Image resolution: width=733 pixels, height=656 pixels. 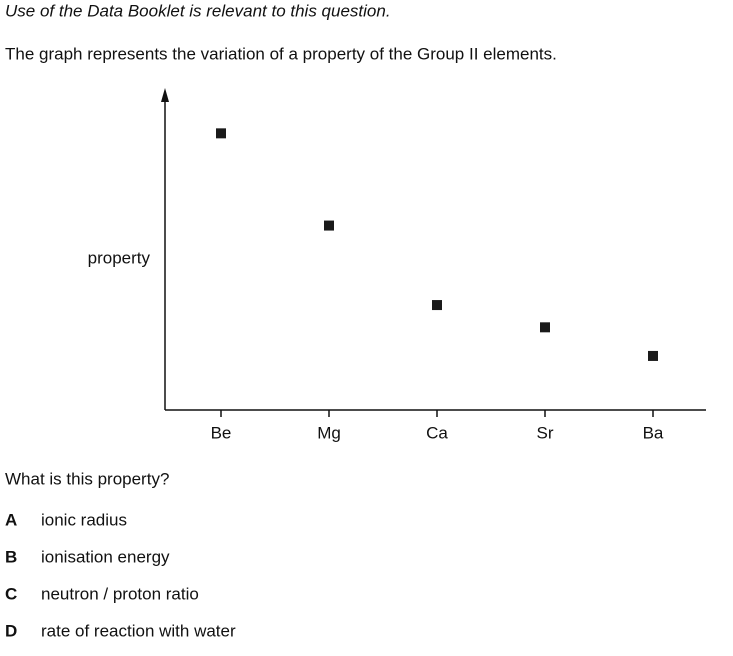 What do you see at coordinates (653, 432) in the screenshot?
I see `x-tick-label: Ba` at bounding box center [653, 432].